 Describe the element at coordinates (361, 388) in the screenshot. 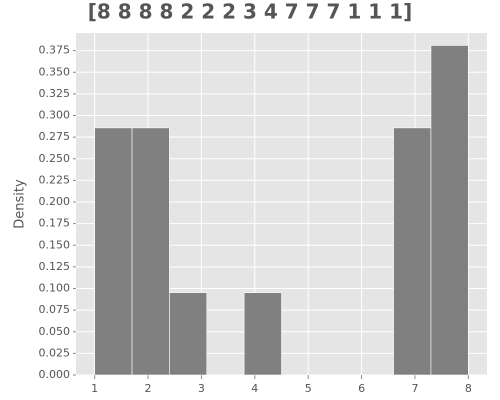

I see `x-tick-label: 6` at that location.